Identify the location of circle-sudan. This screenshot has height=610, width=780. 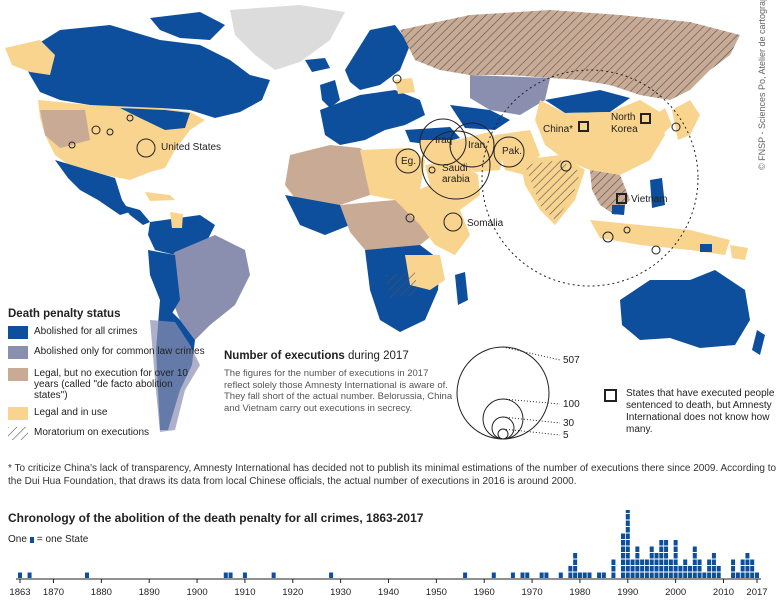
(410, 218).